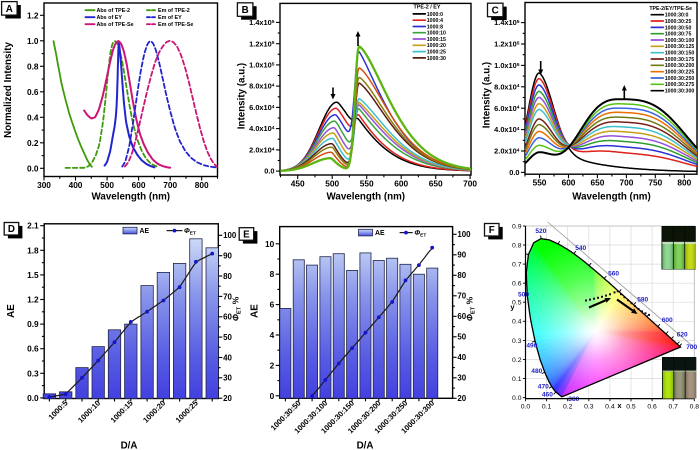 The image size is (700, 450). I want to click on svg-text: 4, so click(272, 335).